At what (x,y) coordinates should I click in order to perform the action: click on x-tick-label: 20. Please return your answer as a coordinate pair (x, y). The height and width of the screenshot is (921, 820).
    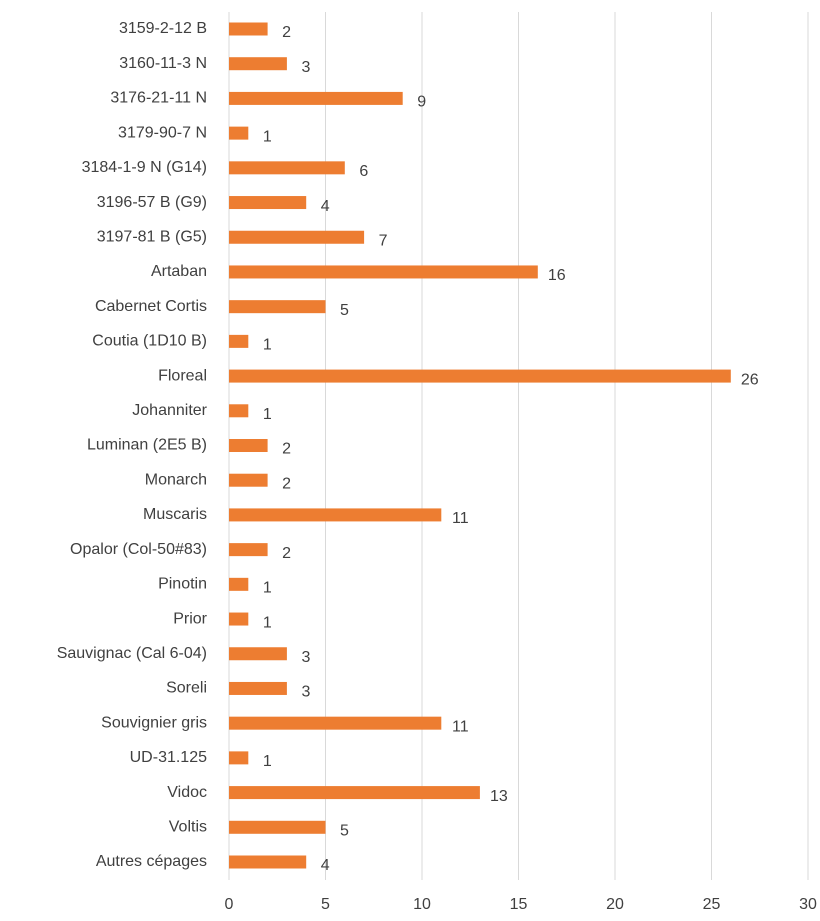
    Looking at the image, I should click on (615, 904).